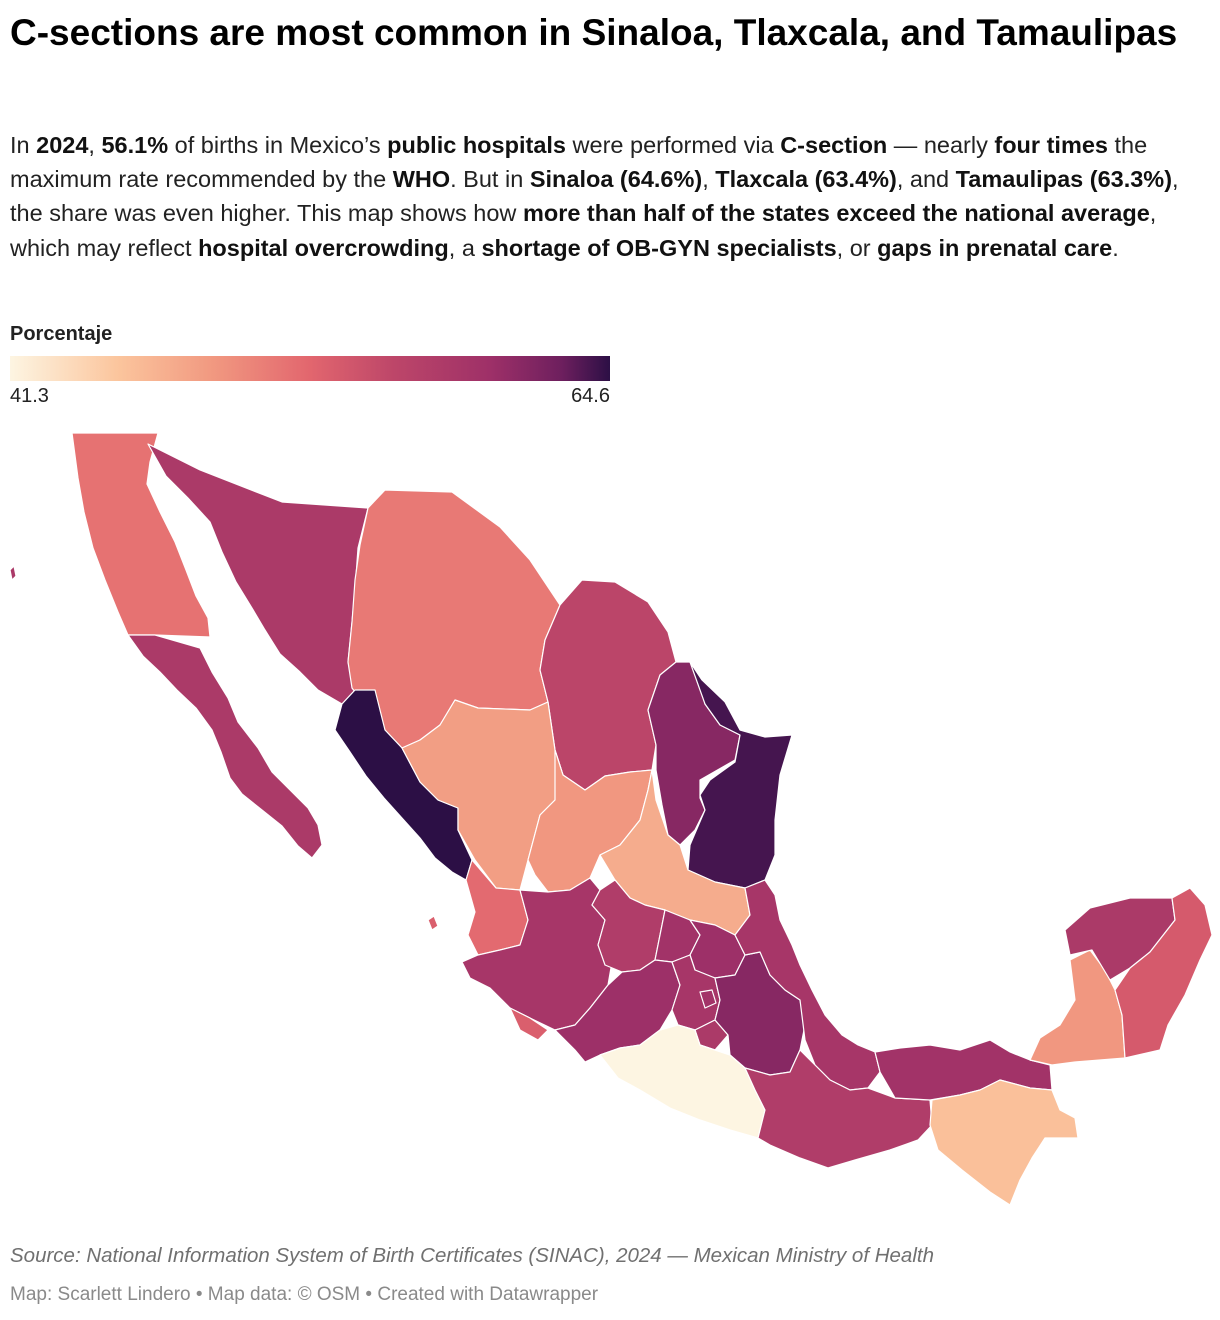  What do you see at coordinates (29, 396) in the screenshot?
I see `legend-min-label: 41.3` at bounding box center [29, 396].